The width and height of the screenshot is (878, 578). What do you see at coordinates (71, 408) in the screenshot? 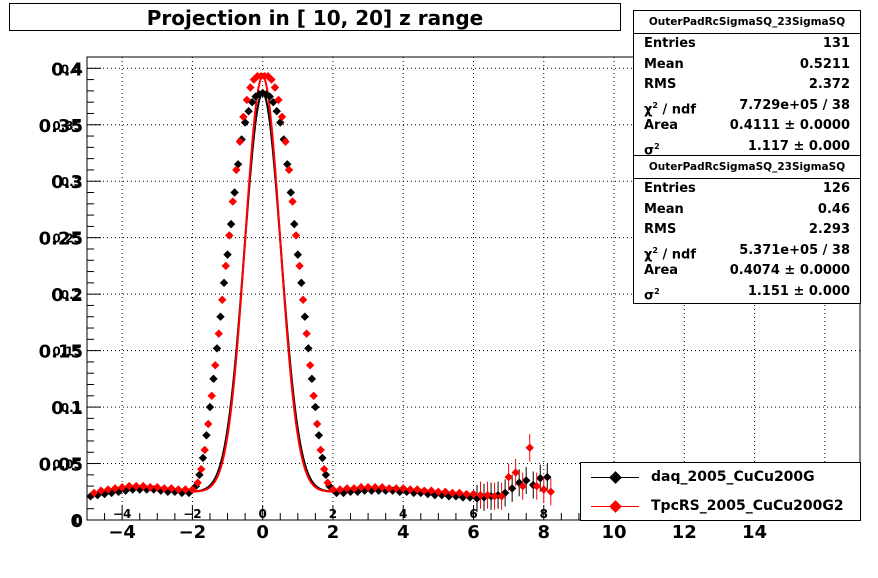
I see `y-tick-label-inner: 0.1` at bounding box center [71, 408].